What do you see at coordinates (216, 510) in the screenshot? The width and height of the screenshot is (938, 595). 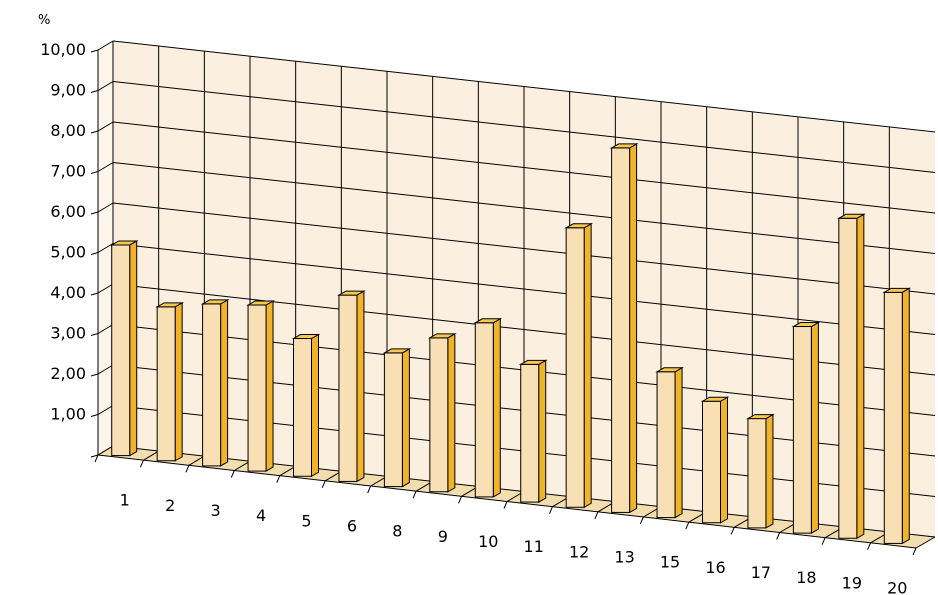 I see `x-tick-label: 3` at bounding box center [216, 510].